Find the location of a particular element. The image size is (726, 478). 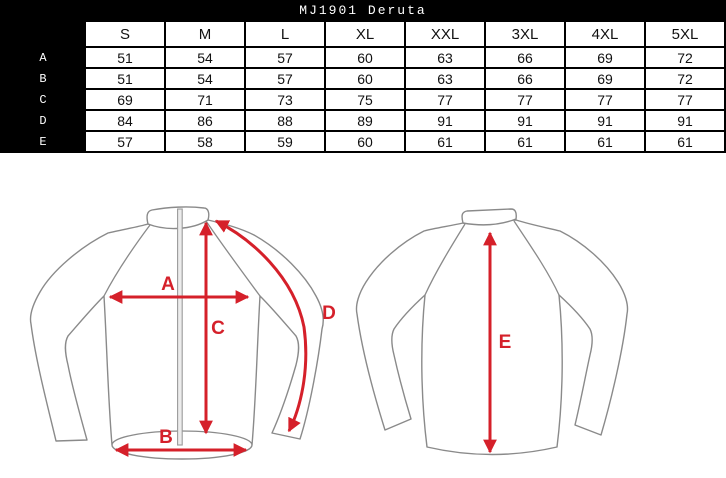

measure-row-label: D is located at coordinates (43, 120).